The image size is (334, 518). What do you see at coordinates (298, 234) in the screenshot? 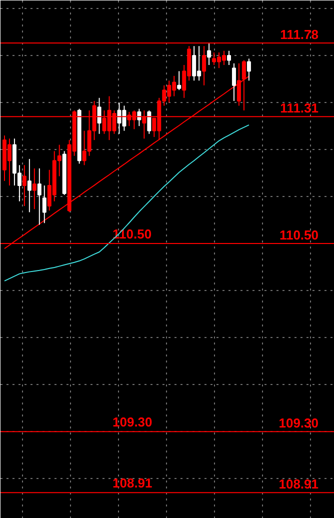
I see `annotation: 110.50` at bounding box center [298, 234].